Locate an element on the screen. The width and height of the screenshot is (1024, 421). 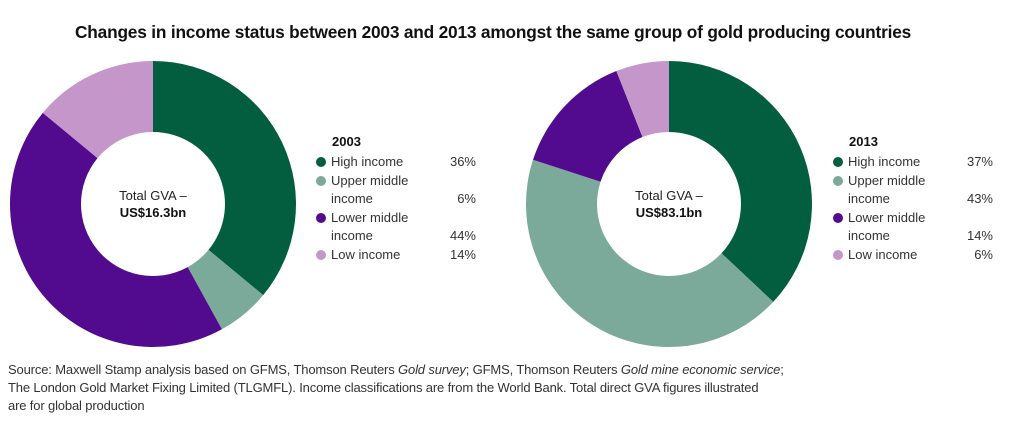
footnote-text: ; is located at coordinates (782, 369).